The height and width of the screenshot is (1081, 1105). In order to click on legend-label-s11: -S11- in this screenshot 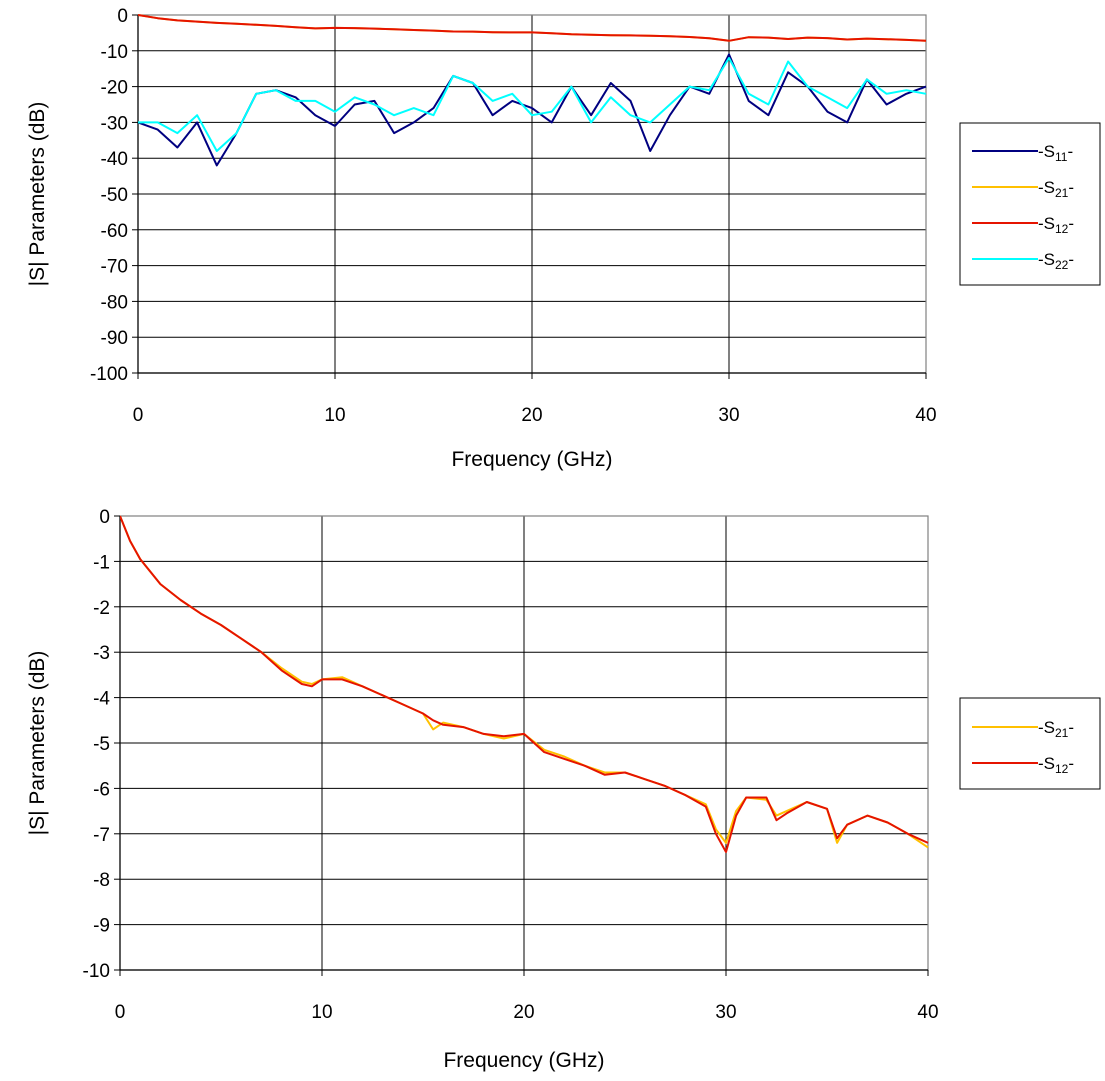, I will do `click(1055, 153)`.